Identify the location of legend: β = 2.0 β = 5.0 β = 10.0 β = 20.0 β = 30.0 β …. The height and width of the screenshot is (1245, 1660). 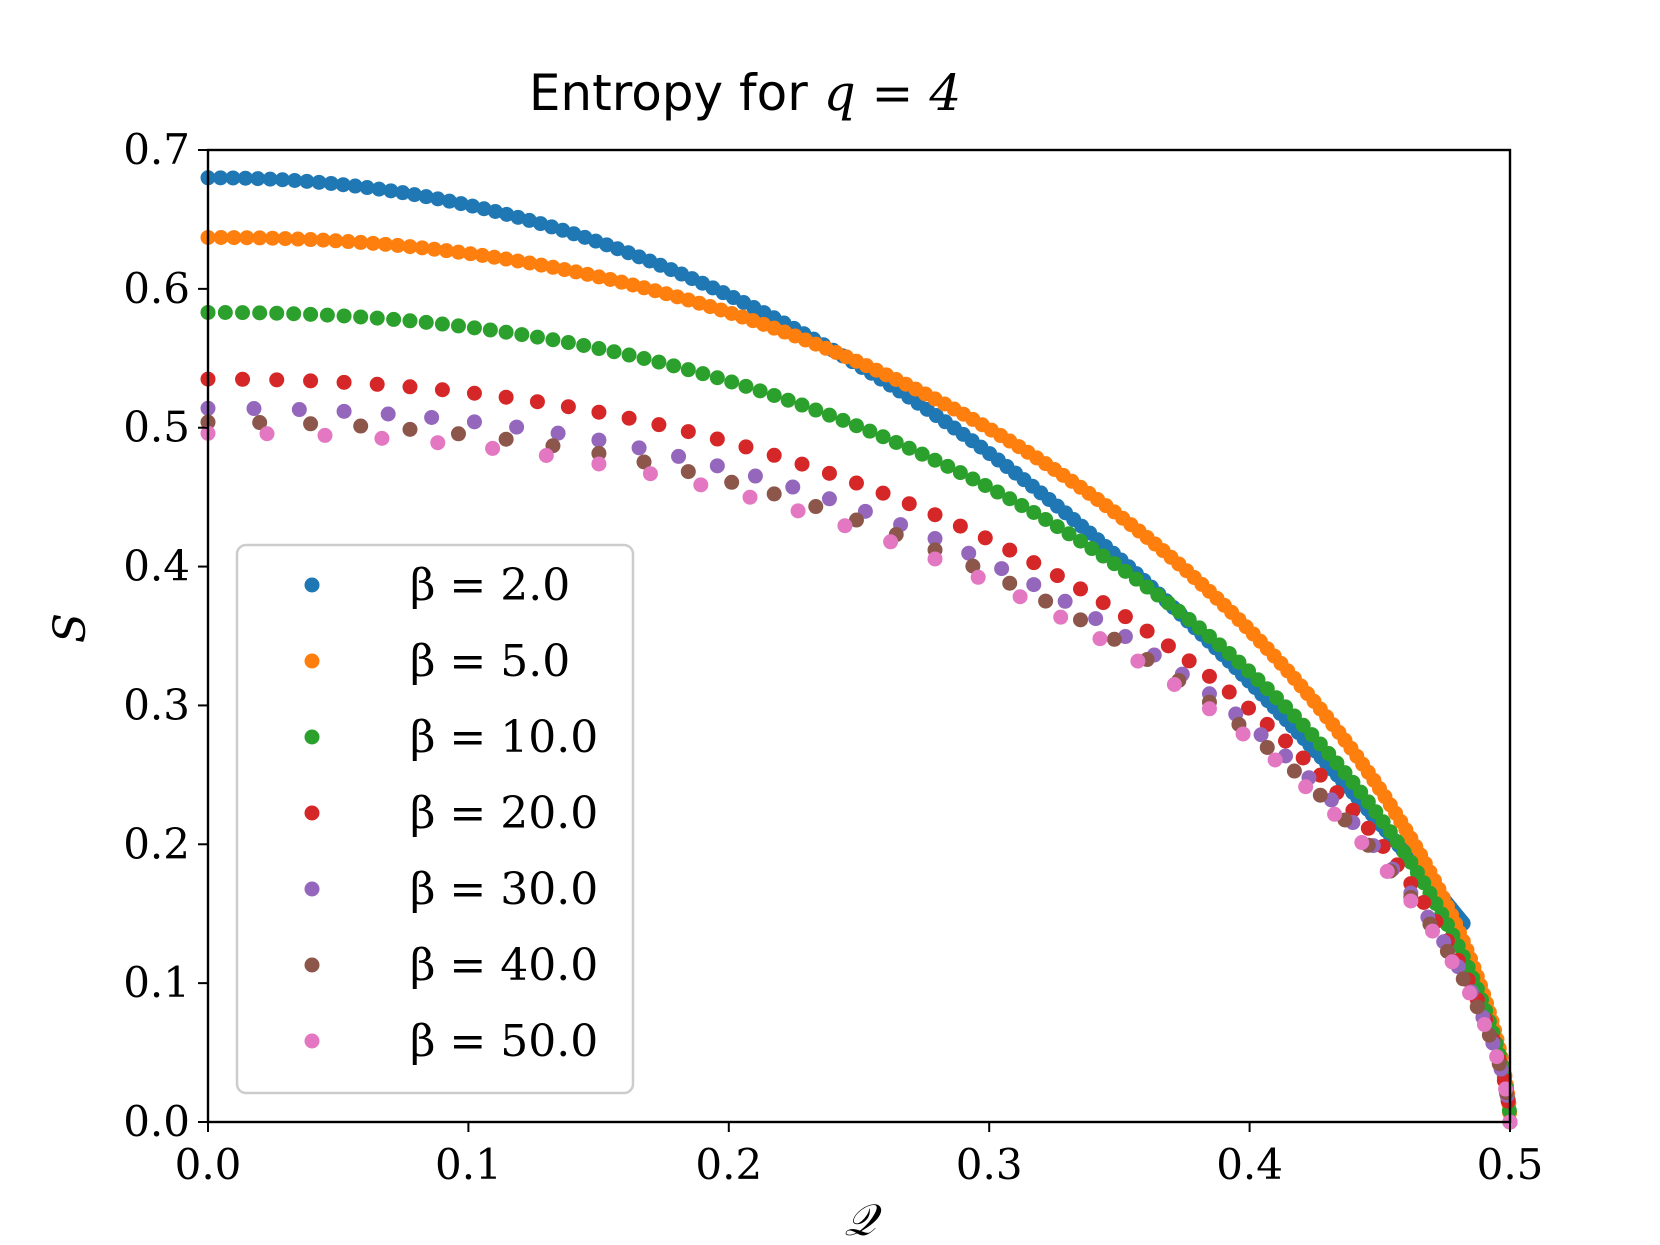
(435, 819).